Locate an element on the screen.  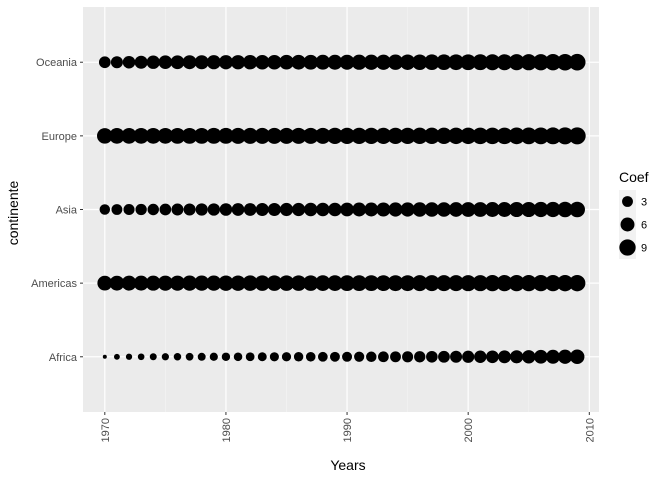
y-tick-label: Europe is located at coordinates (59, 137).